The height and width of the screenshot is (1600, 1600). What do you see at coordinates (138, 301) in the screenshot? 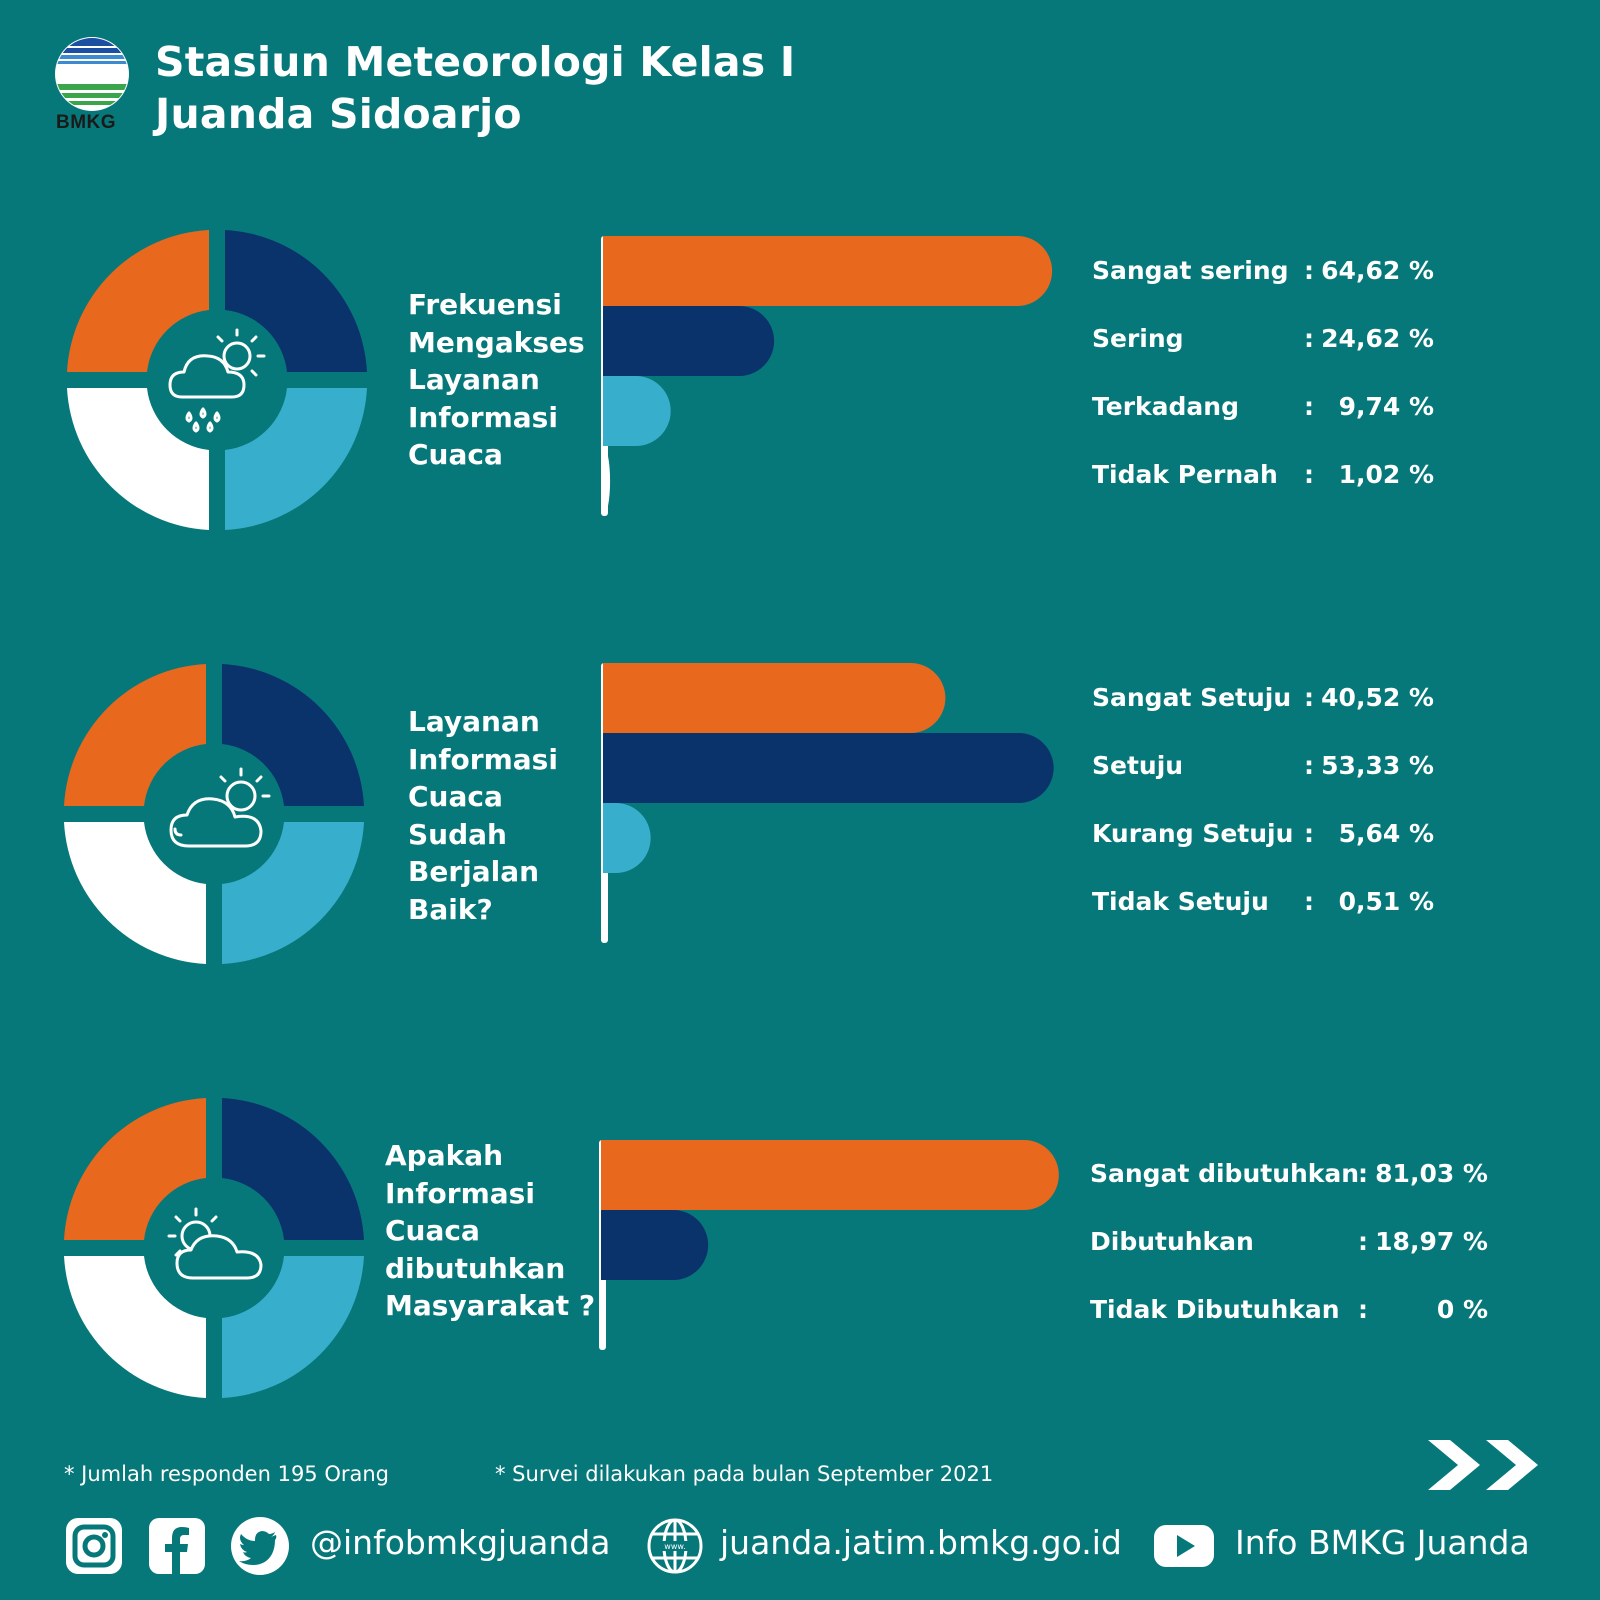
I see `donut-1-orange` at bounding box center [138, 301].